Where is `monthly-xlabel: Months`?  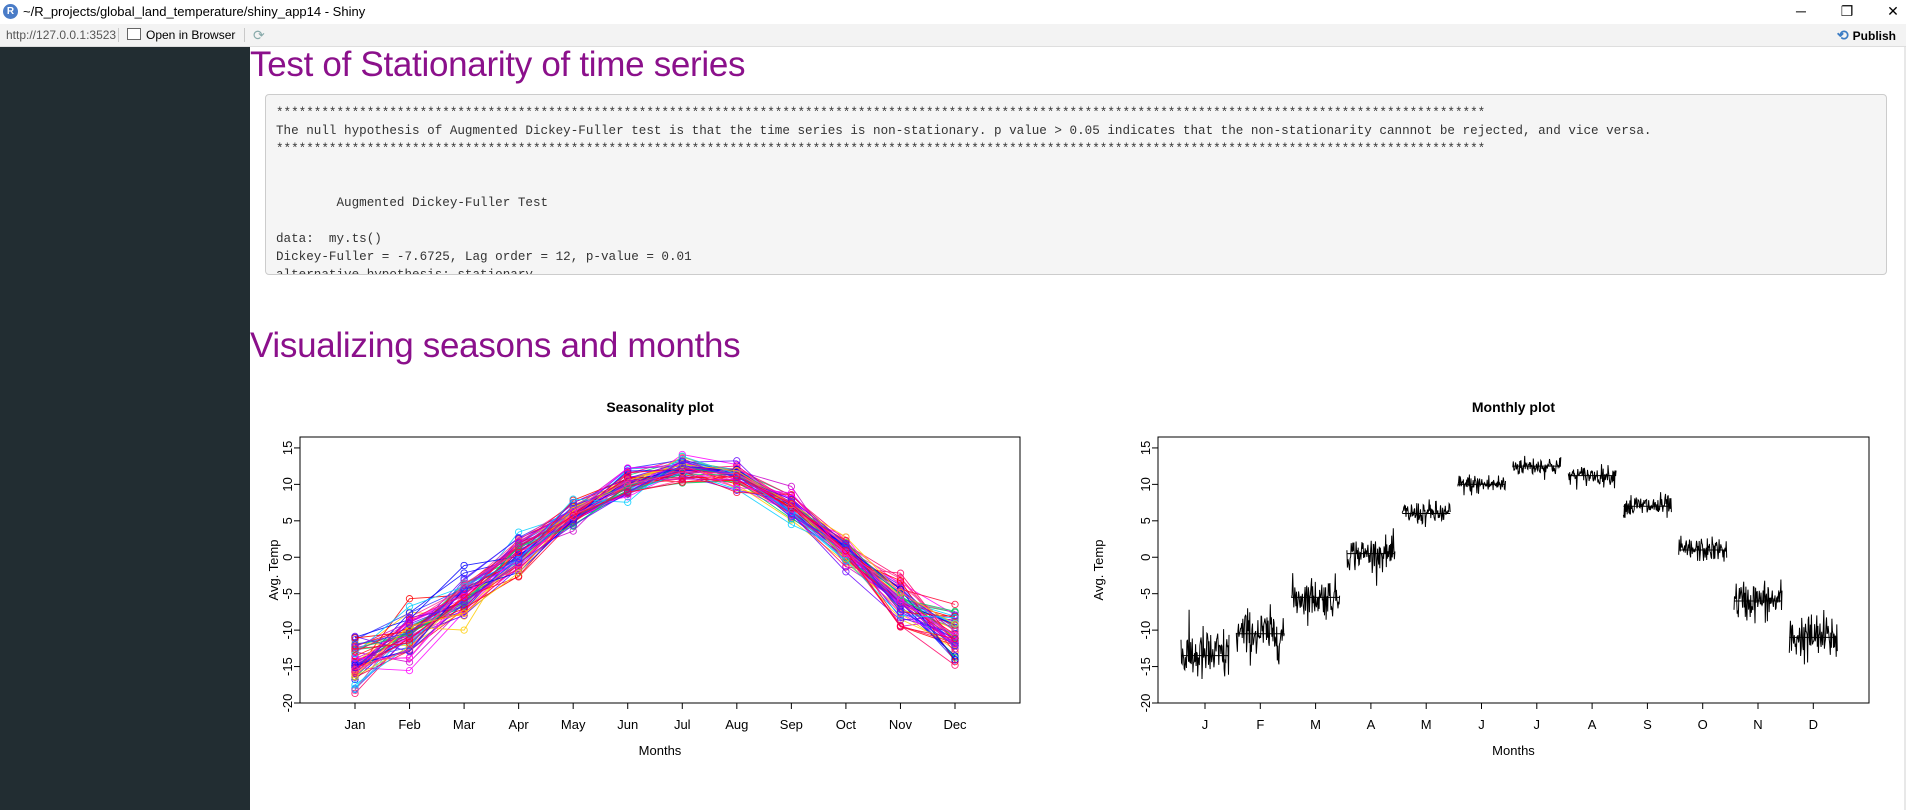
monthly-xlabel: Months is located at coordinates (1513, 750).